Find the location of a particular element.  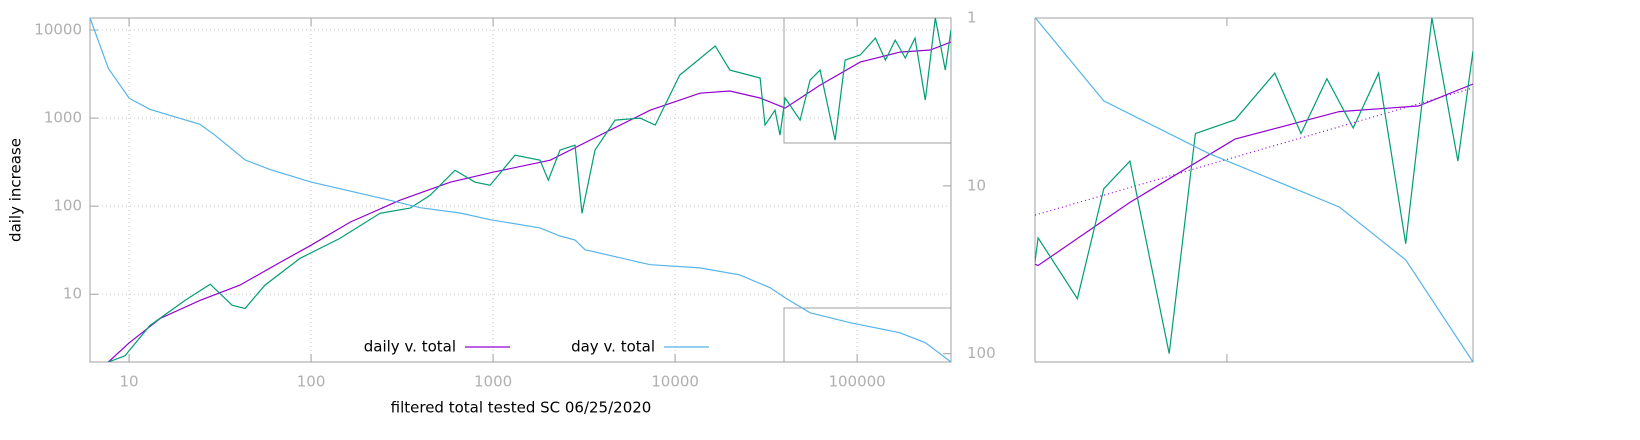

legend-label: day v. total is located at coordinates (613, 347).